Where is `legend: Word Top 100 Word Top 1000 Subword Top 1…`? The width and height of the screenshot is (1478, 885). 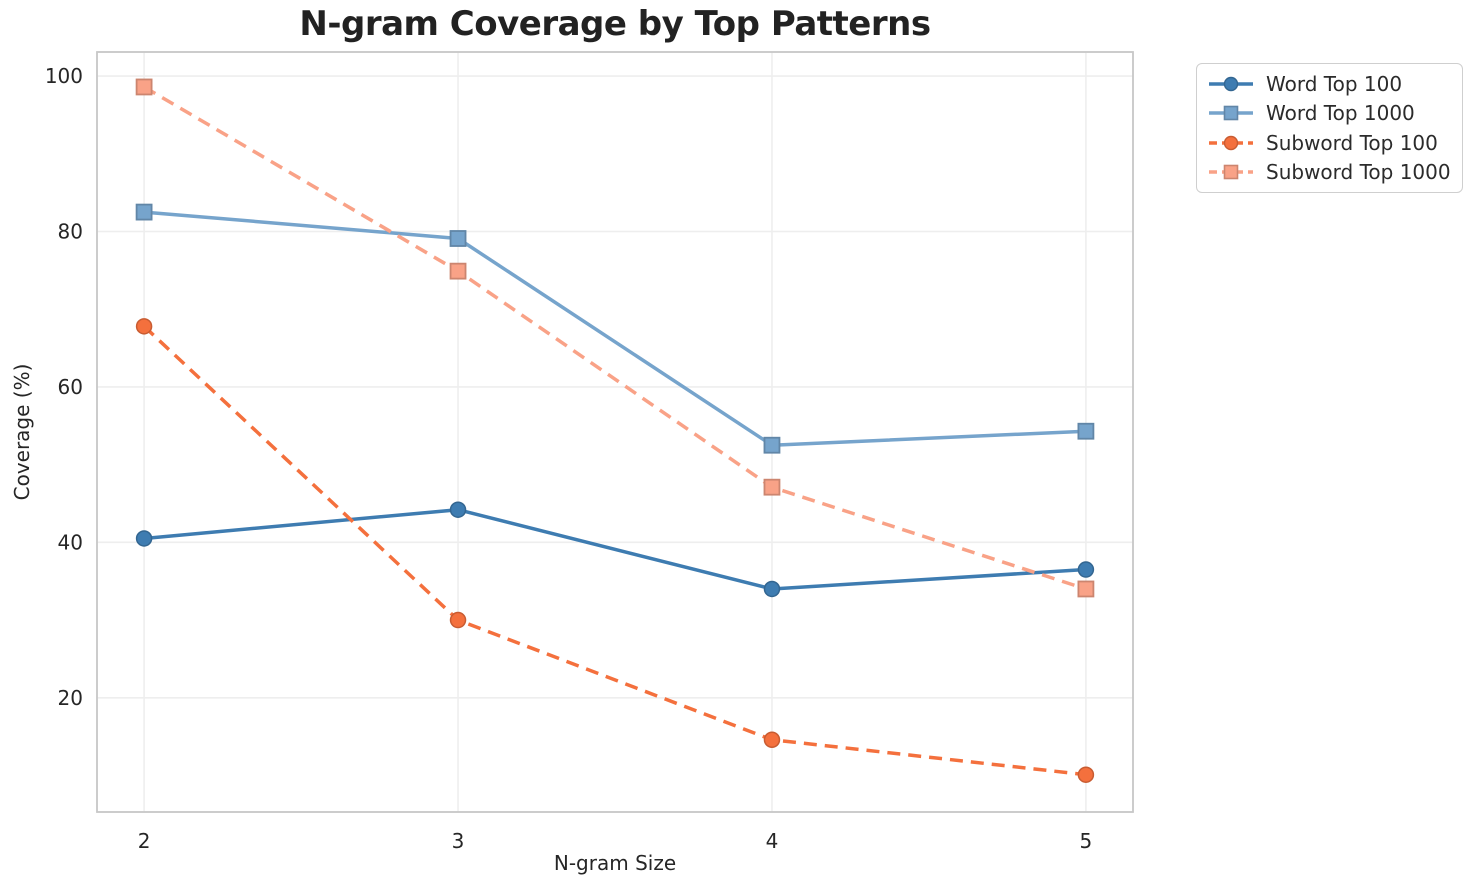 legend: Word Top 100 Word Top 1000 Subword Top 1… is located at coordinates (1329, 128).